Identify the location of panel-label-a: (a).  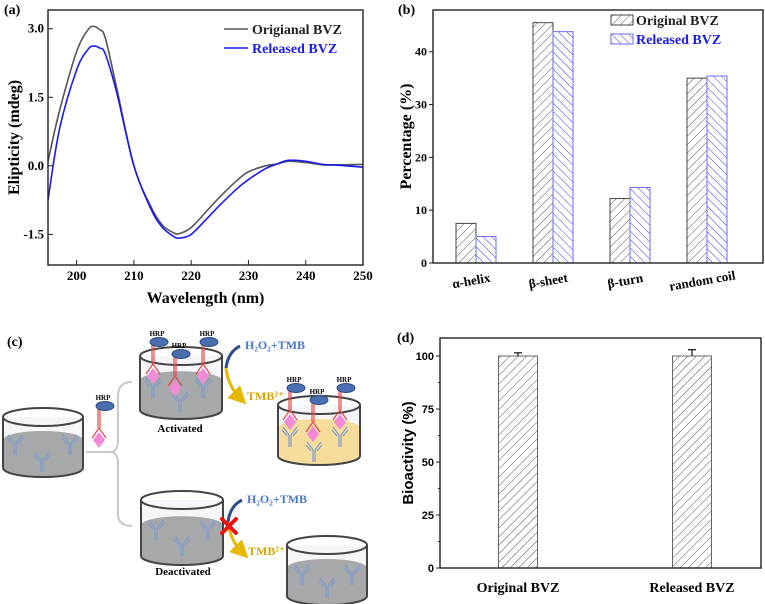
(12, 10).